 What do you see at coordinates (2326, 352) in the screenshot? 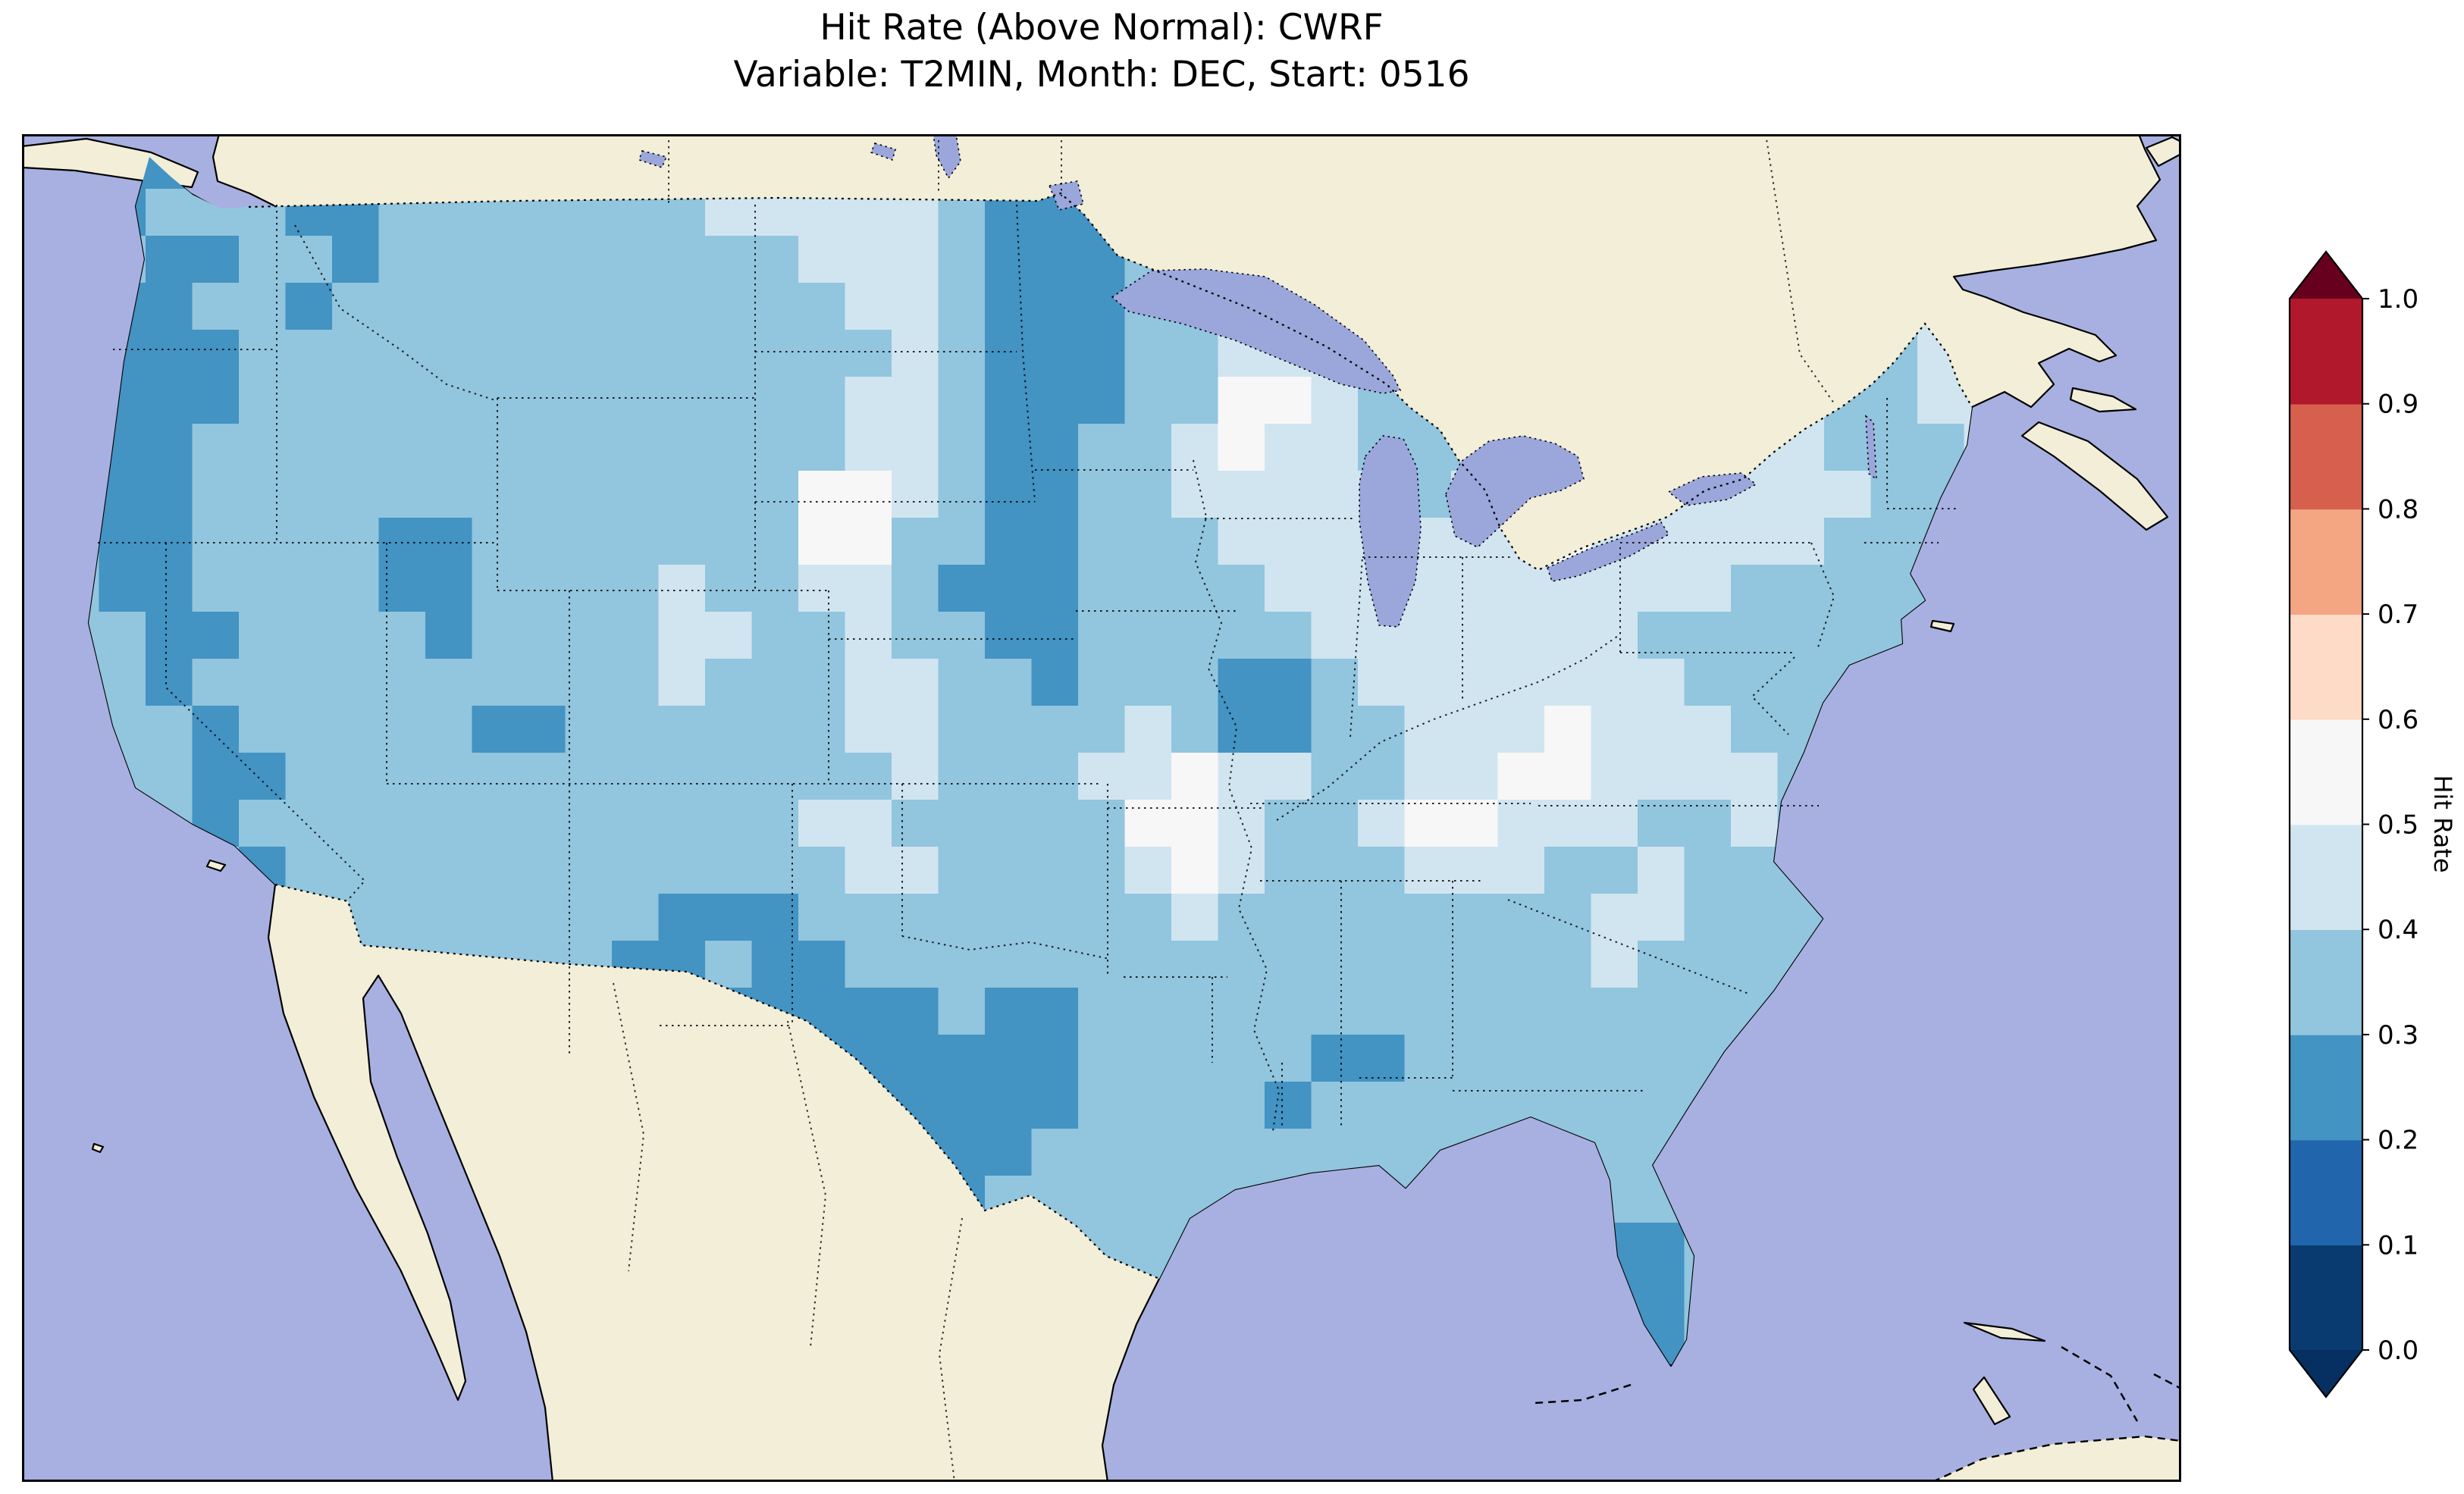
I see `colorbar-segment` at bounding box center [2326, 352].